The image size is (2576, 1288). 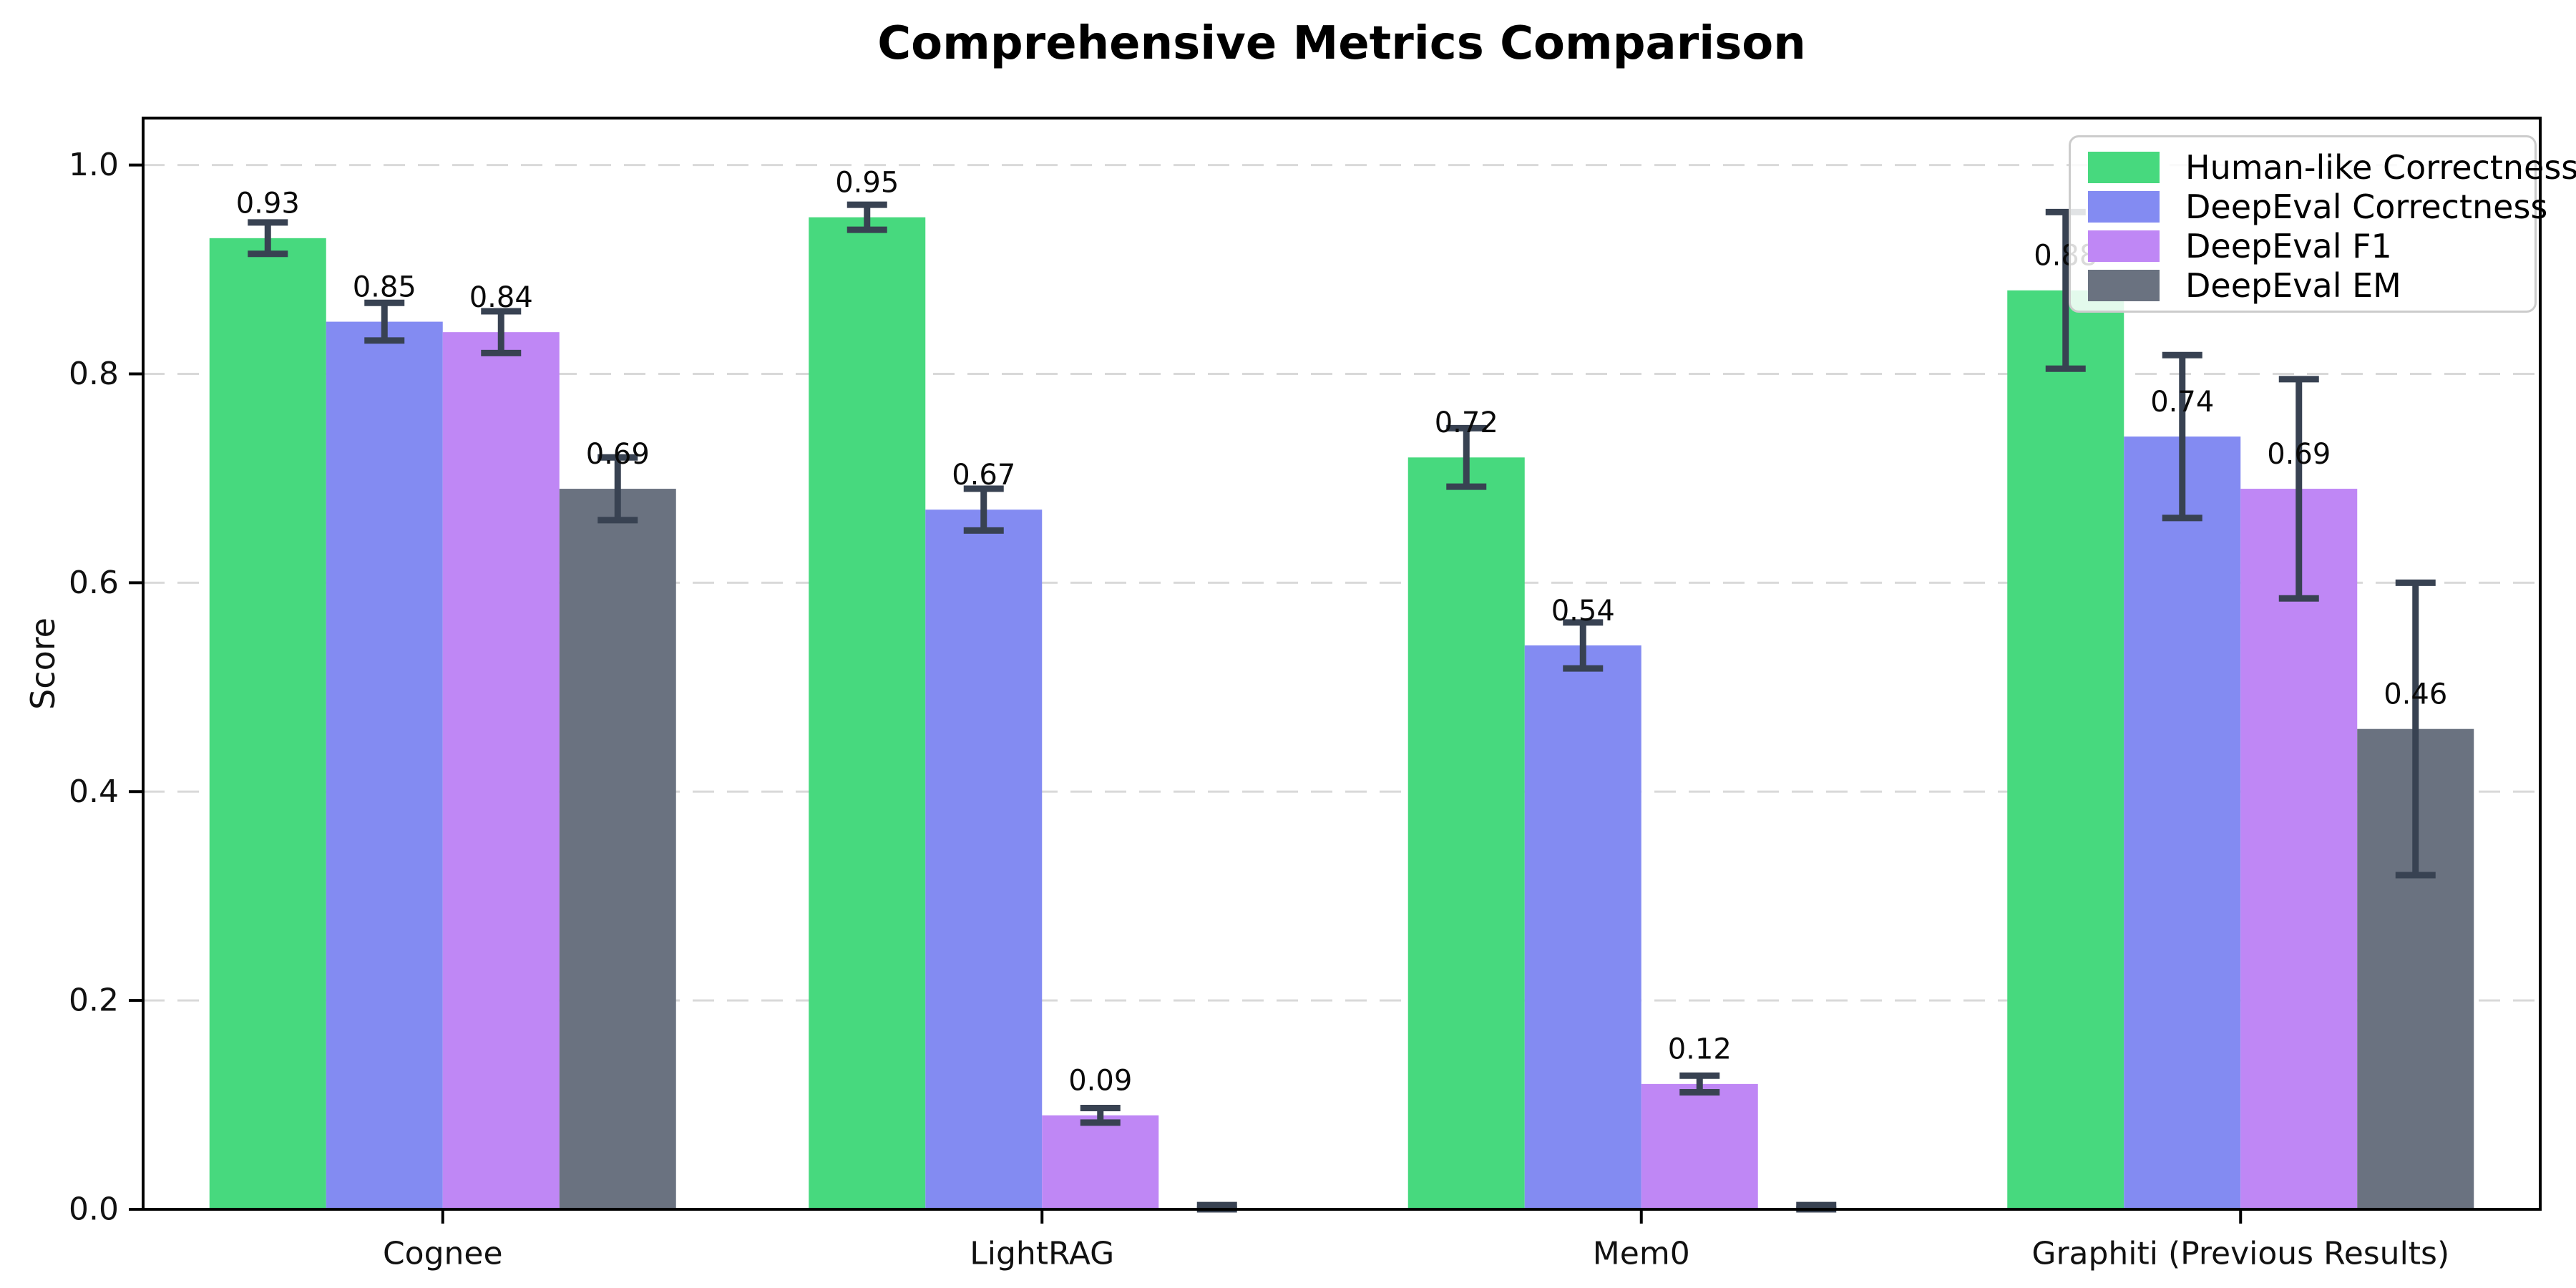 I want to click on legend-item: DeepEval Correctness, so click(x=2317, y=206).